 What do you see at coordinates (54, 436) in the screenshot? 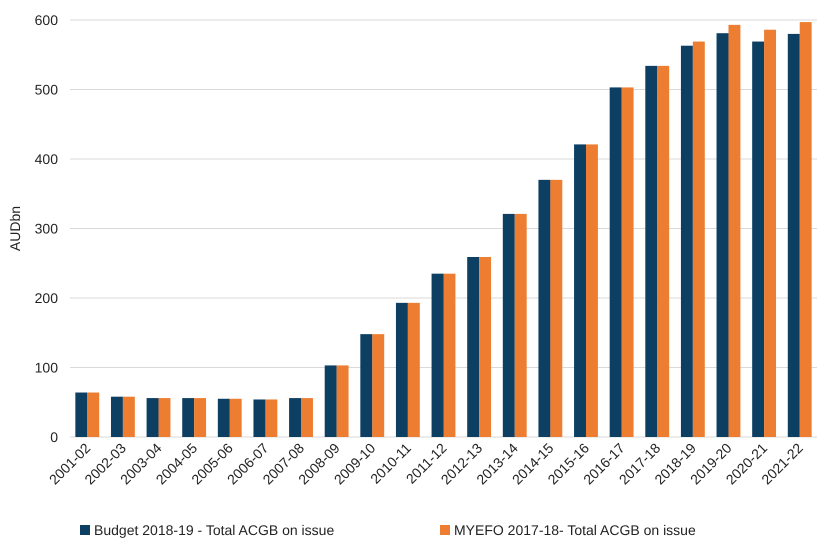
I see `y-tick-label: 0` at bounding box center [54, 436].